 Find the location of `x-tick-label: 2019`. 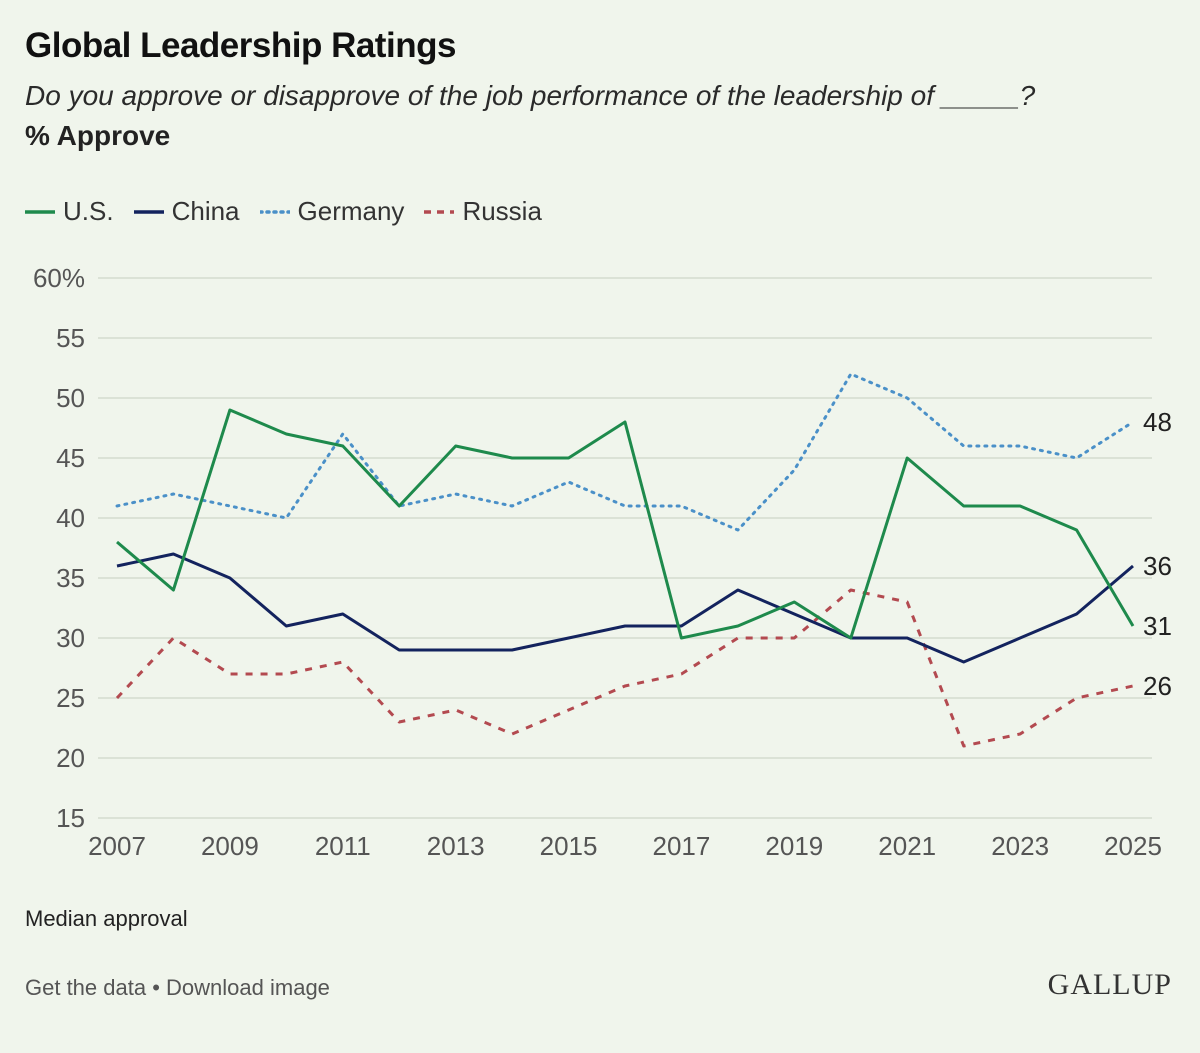

x-tick-label: 2019 is located at coordinates (794, 846).